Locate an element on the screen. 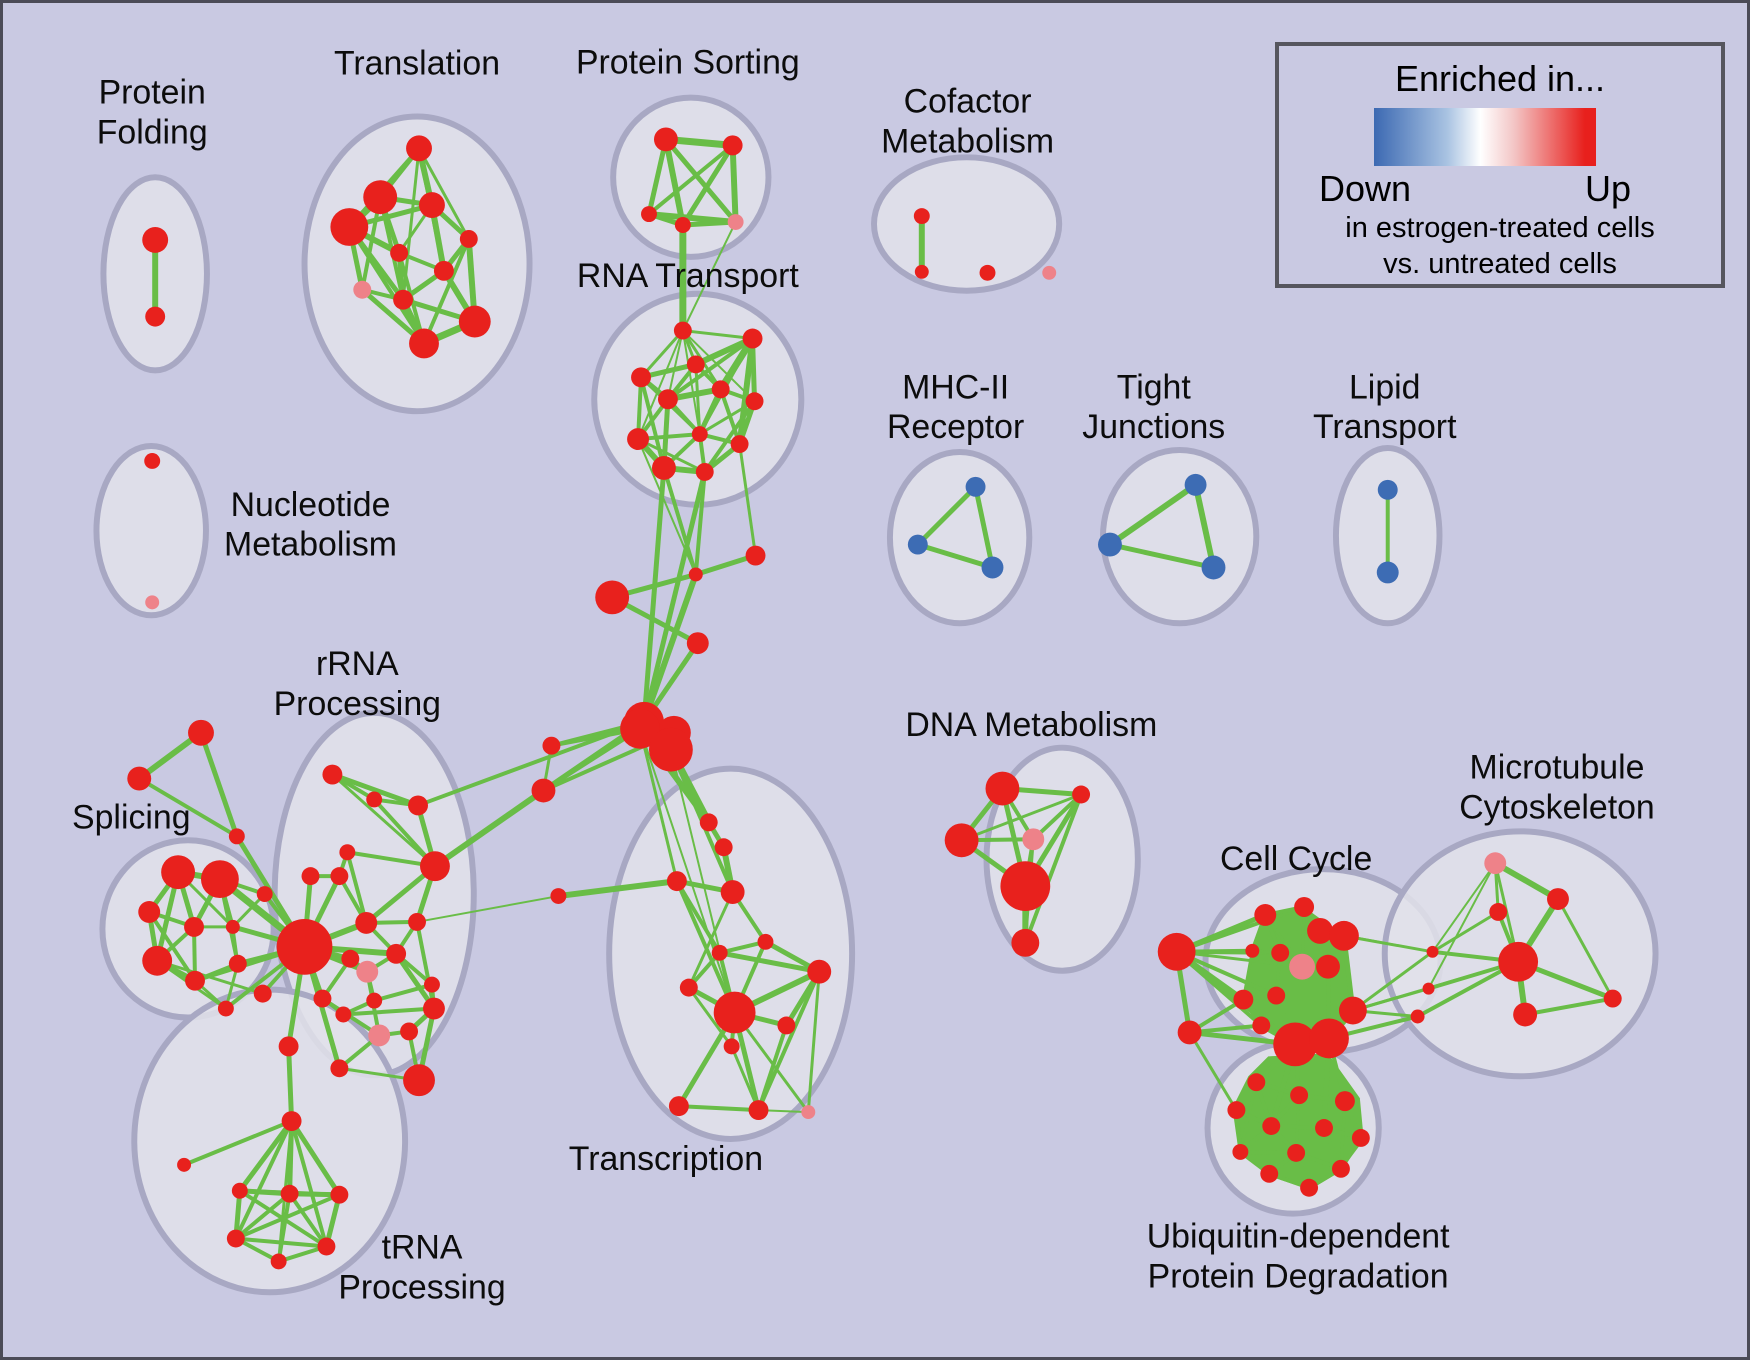  cluster-label: Nucleotide Metabolism is located at coordinates (310, 525).